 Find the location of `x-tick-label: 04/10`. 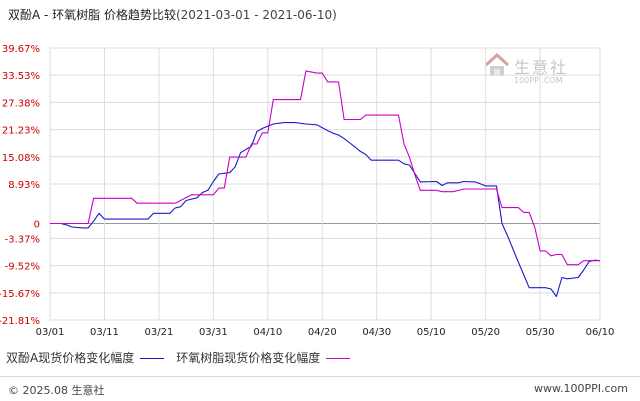

x-tick-label: 04/10 is located at coordinates (267, 332).